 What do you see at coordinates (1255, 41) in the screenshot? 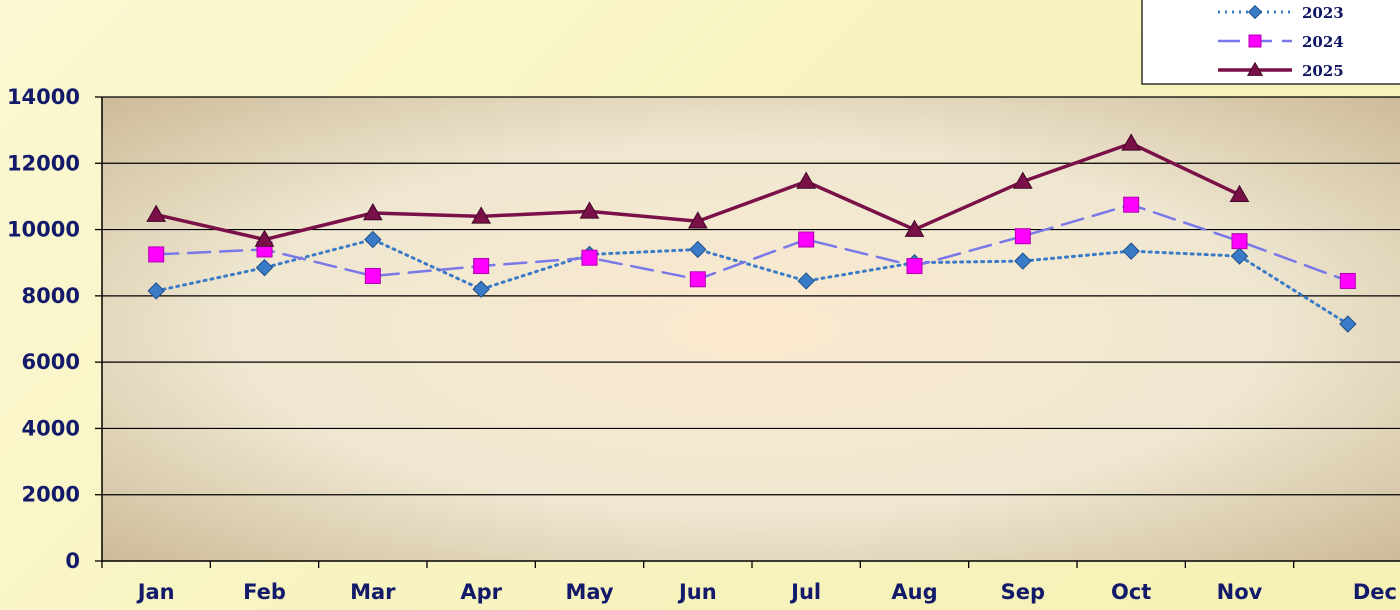
I see `legend-marker-2024` at bounding box center [1255, 41].